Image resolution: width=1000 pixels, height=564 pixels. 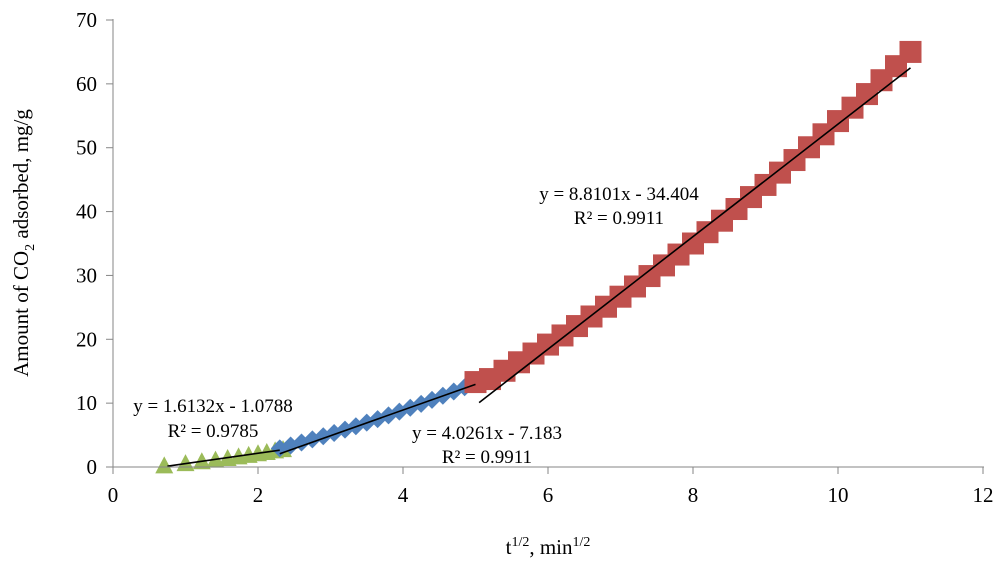 What do you see at coordinates (86, 339) in the screenshot?
I see `y-tick-label: 20` at bounding box center [86, 339].